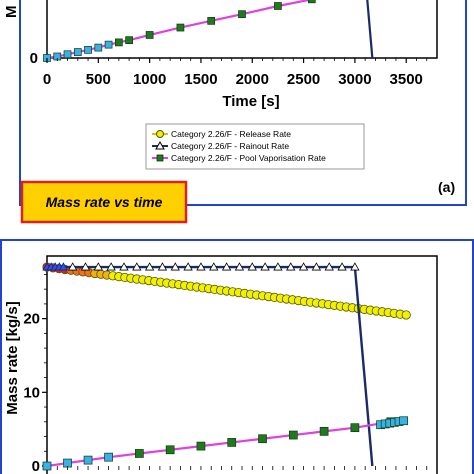  I want to click on x-tick-label: 3000, so click(354, 79).